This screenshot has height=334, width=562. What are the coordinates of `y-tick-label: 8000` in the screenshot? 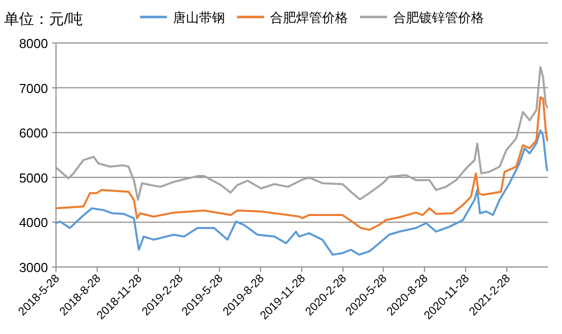 It's located at (33, 43).